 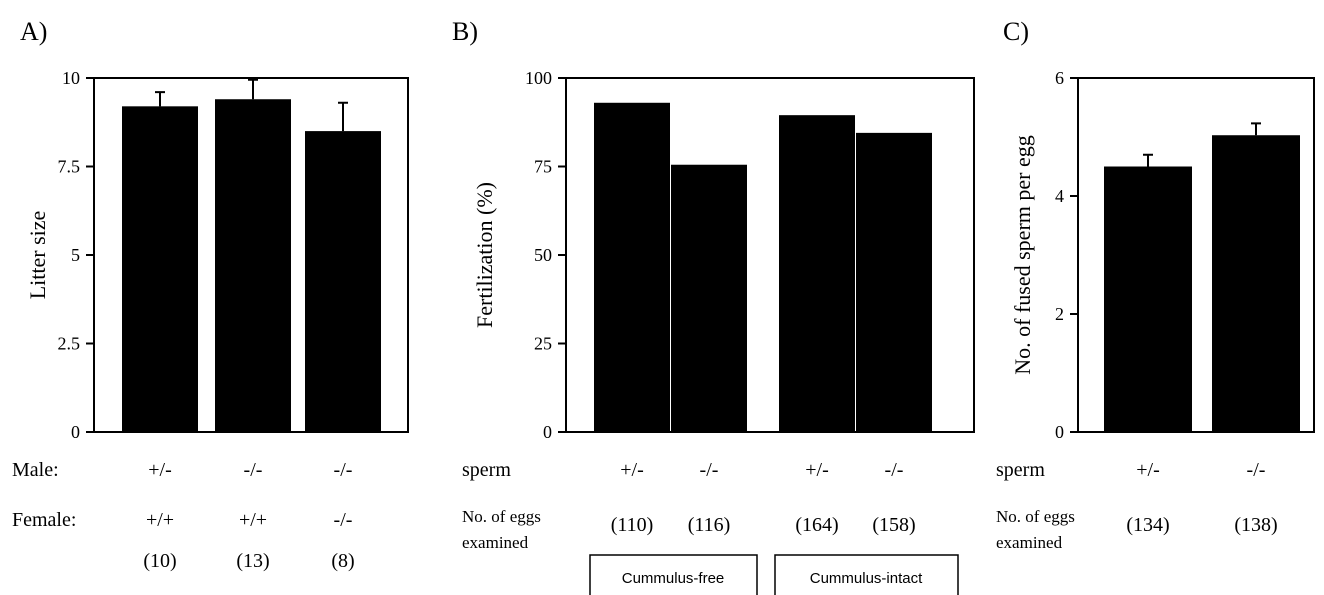 What do you see at coordinates (1059, 255) in the screenshot?
I see `panel-c-y-tick-labels: 0 2 4 6` at bounding box center [1059, 255].